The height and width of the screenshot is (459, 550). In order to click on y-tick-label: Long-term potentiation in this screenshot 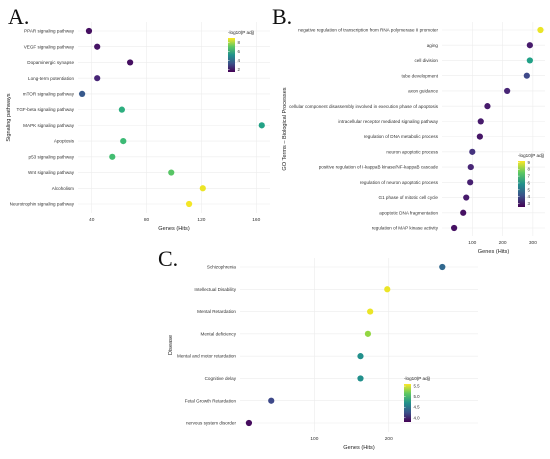, I will do `click(51, 78)`.